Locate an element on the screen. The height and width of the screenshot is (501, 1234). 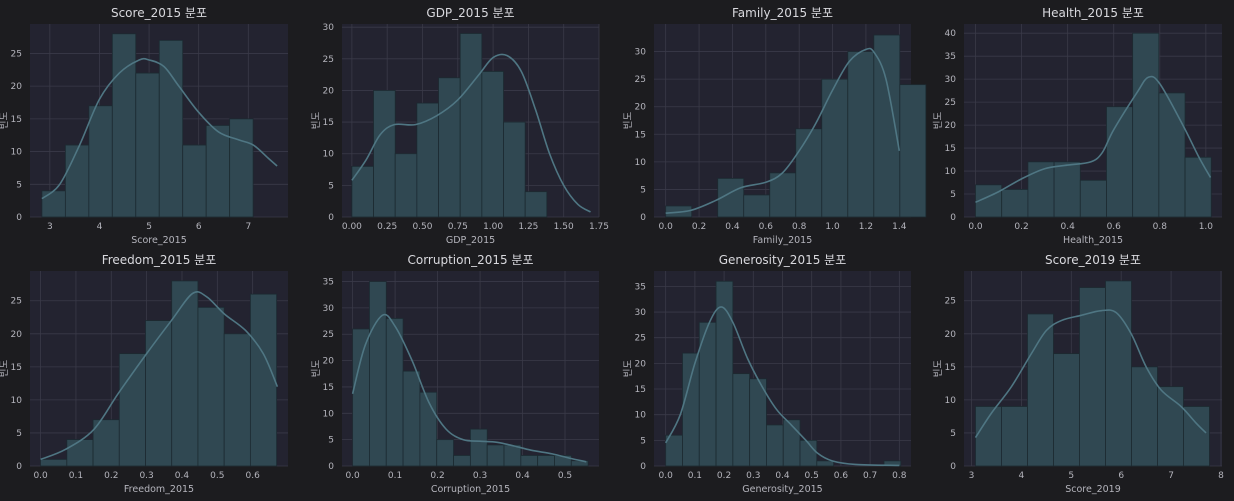
x-tick-label: 1.4 is located at coordinates (899, 227).